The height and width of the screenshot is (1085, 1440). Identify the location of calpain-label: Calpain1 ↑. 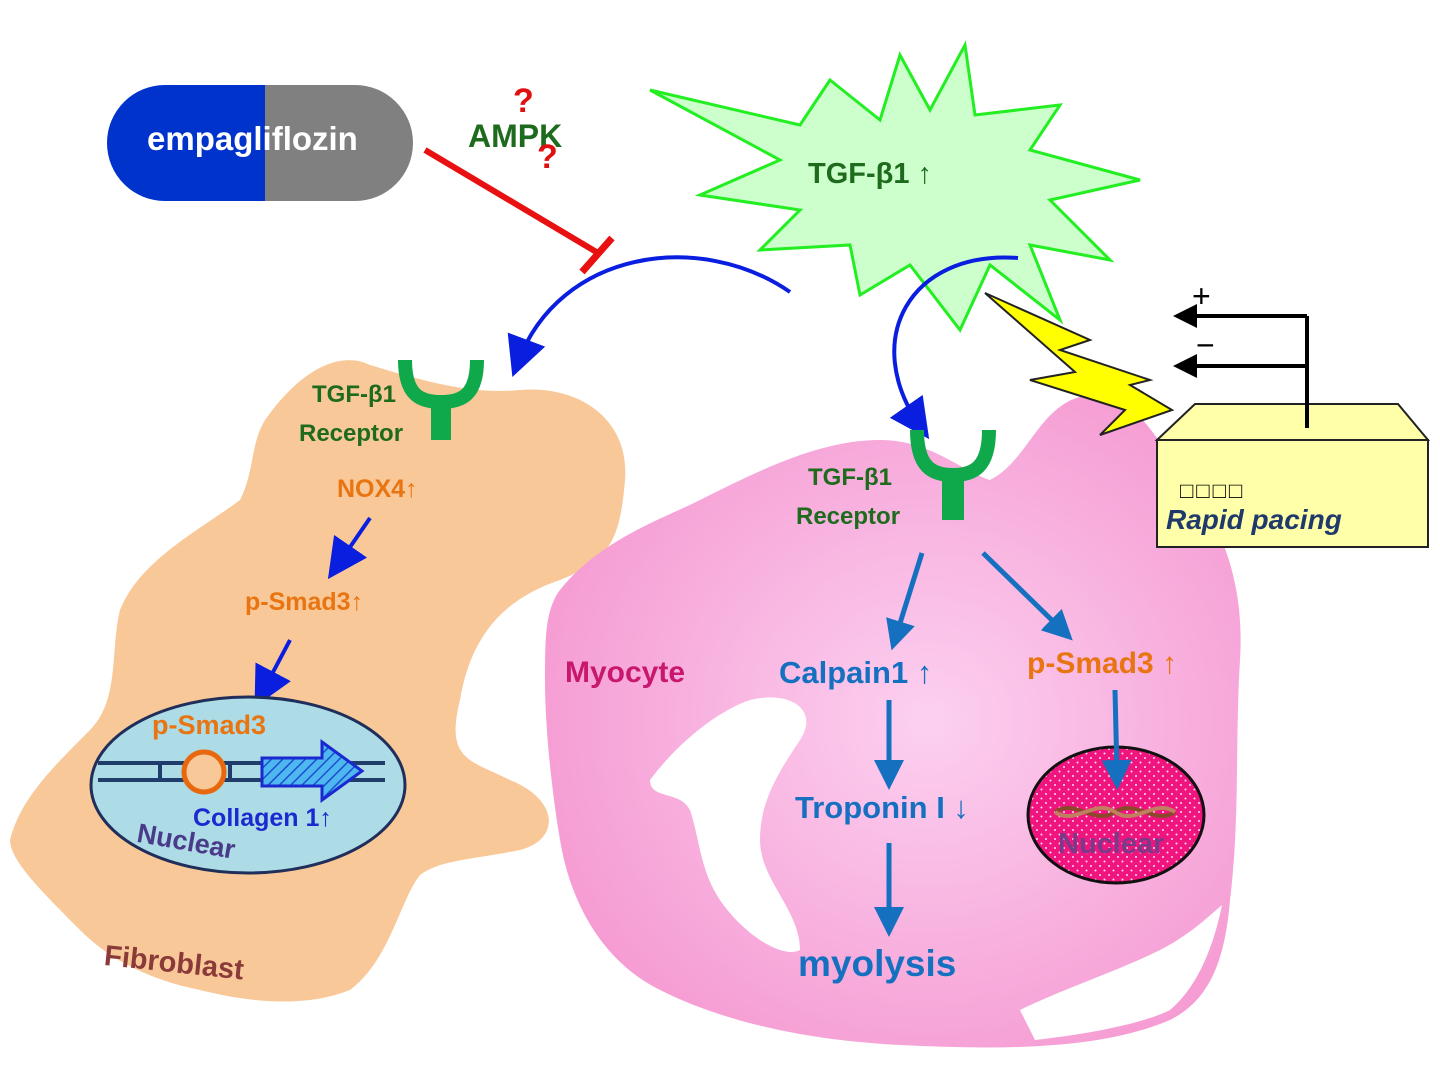
(856, 672).